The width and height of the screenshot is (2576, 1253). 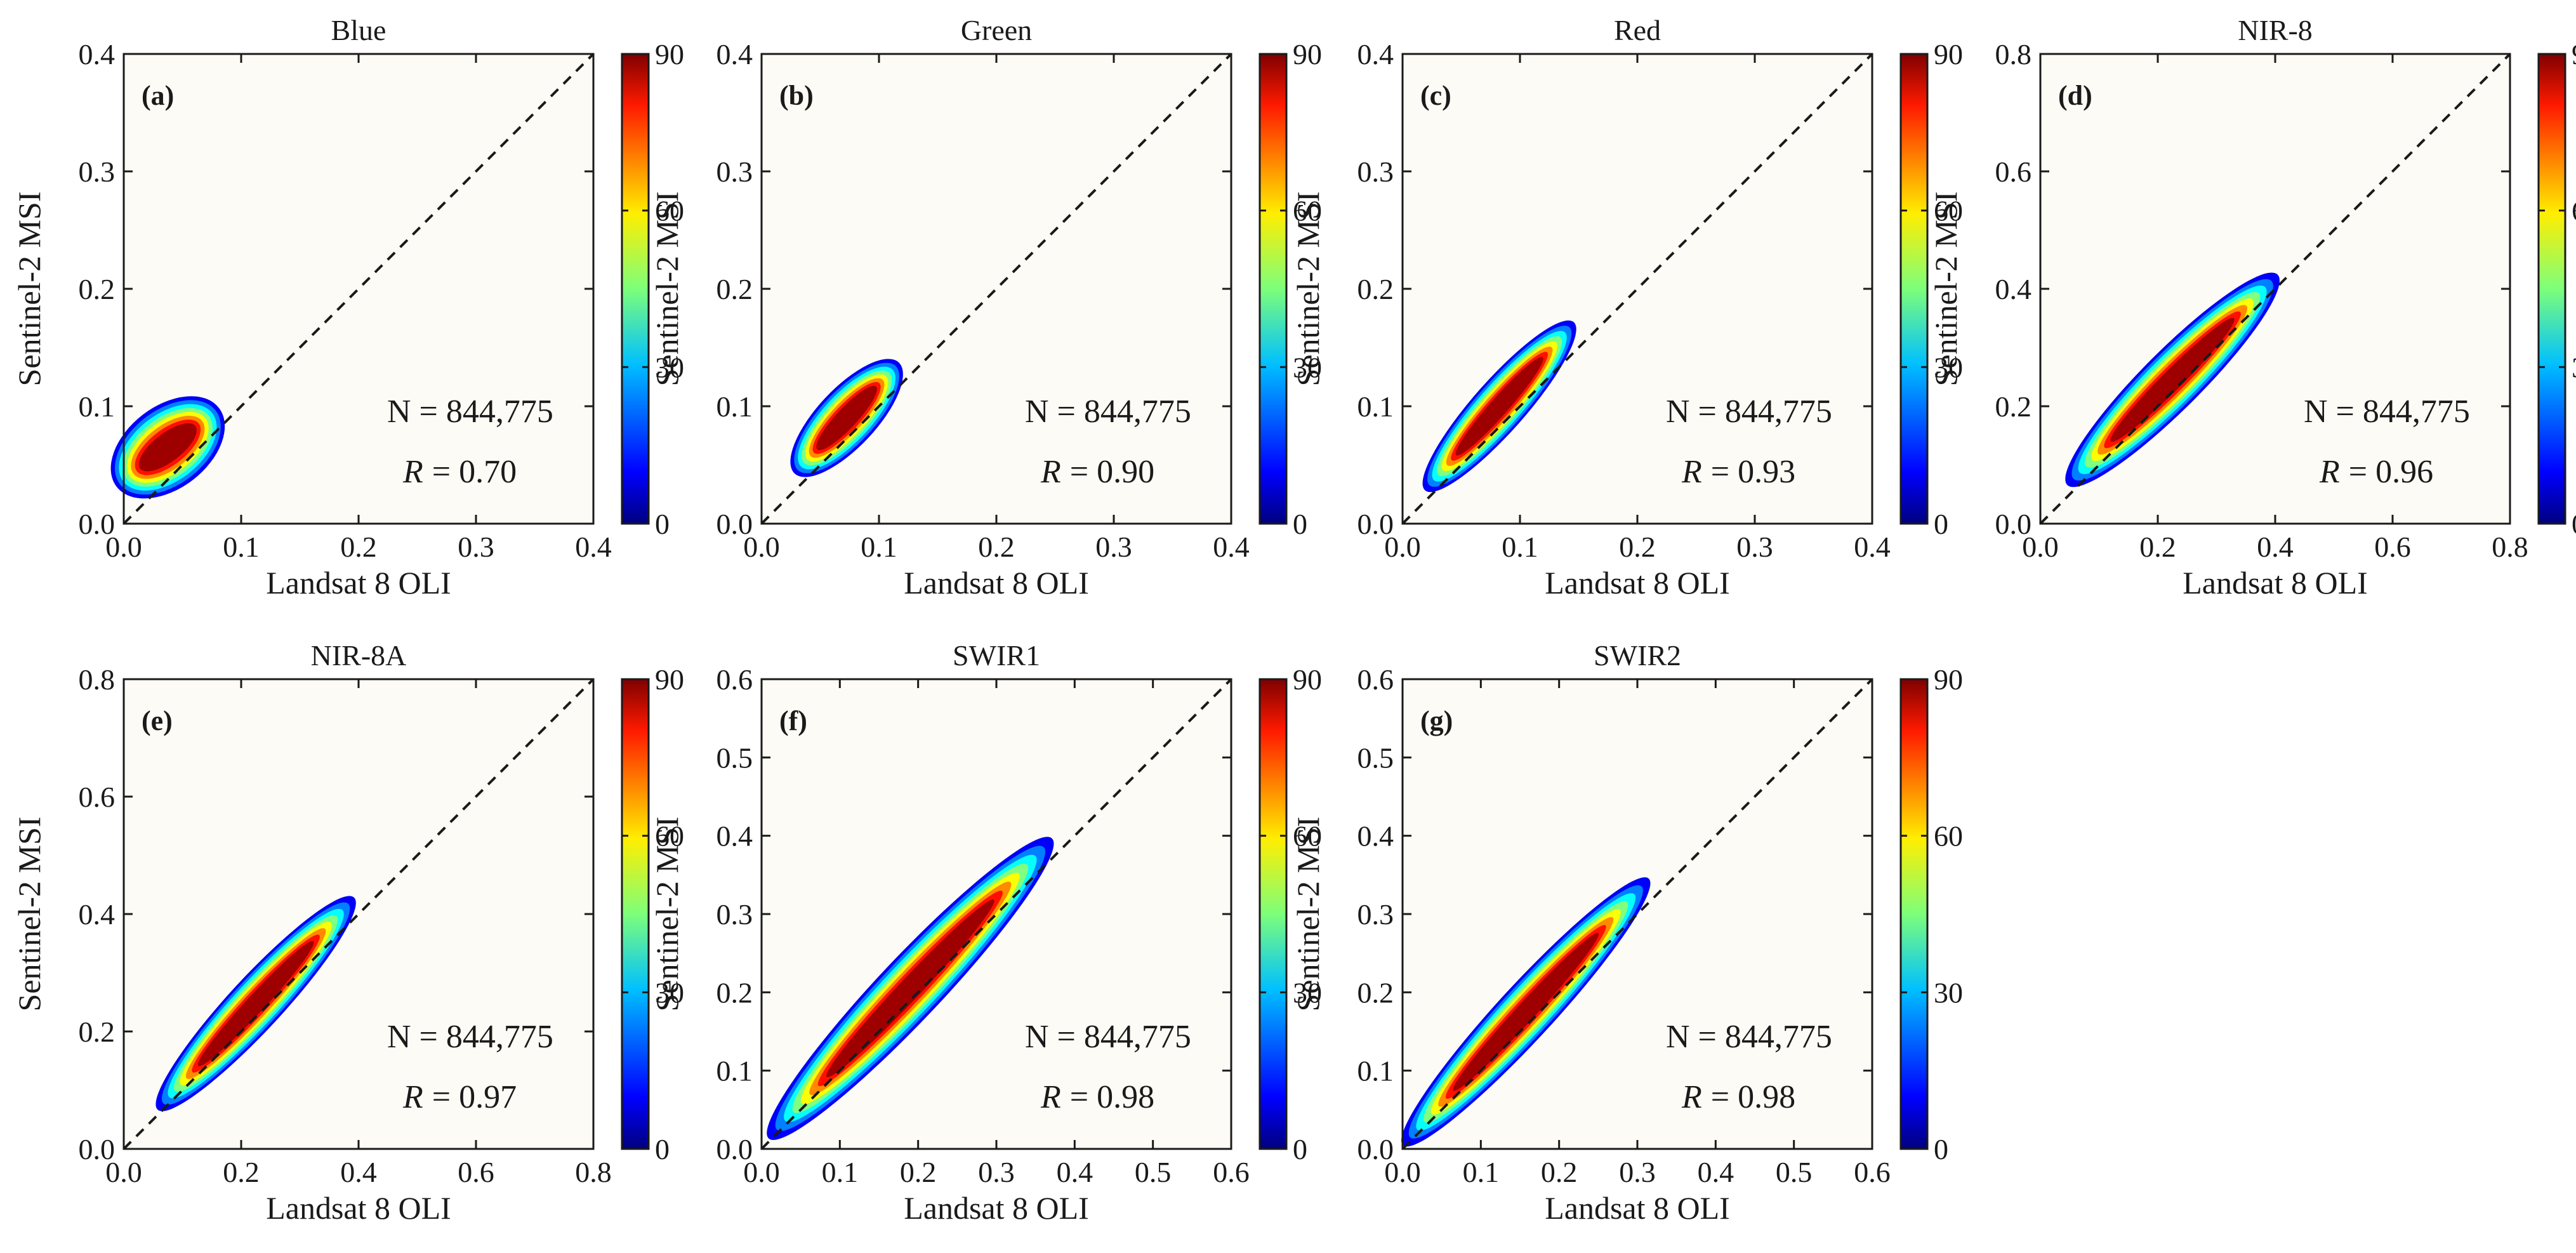 What do you see at coordinates (474, 1097) in the screenshot?
I see `correlation-value: = 0.97` at bounding box center [474, 1097].